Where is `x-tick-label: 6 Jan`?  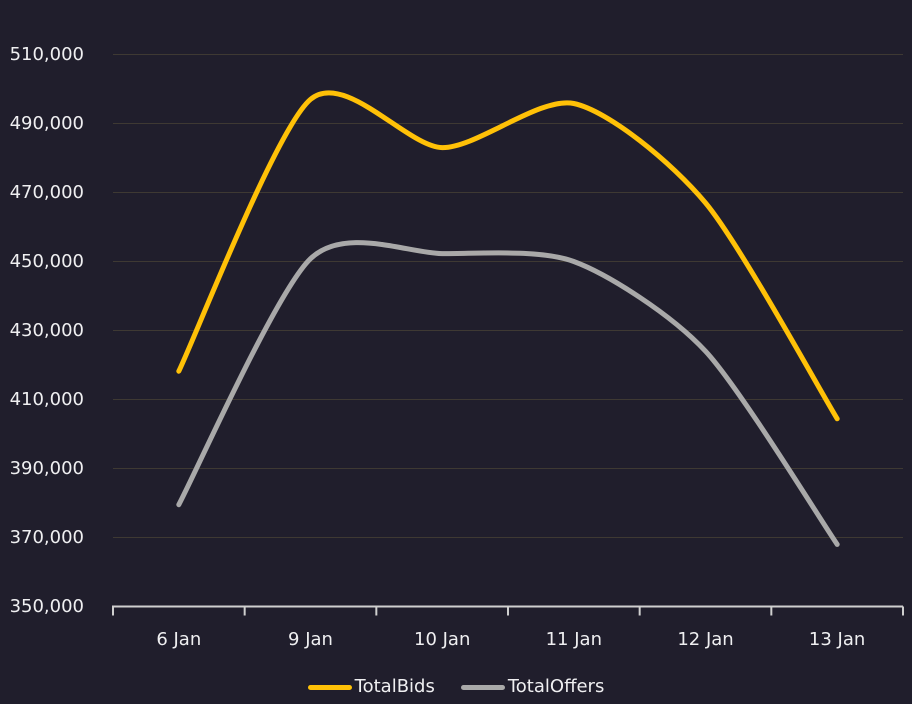
x-tick-label: 6 Jan is located at coordinates (178, 639).